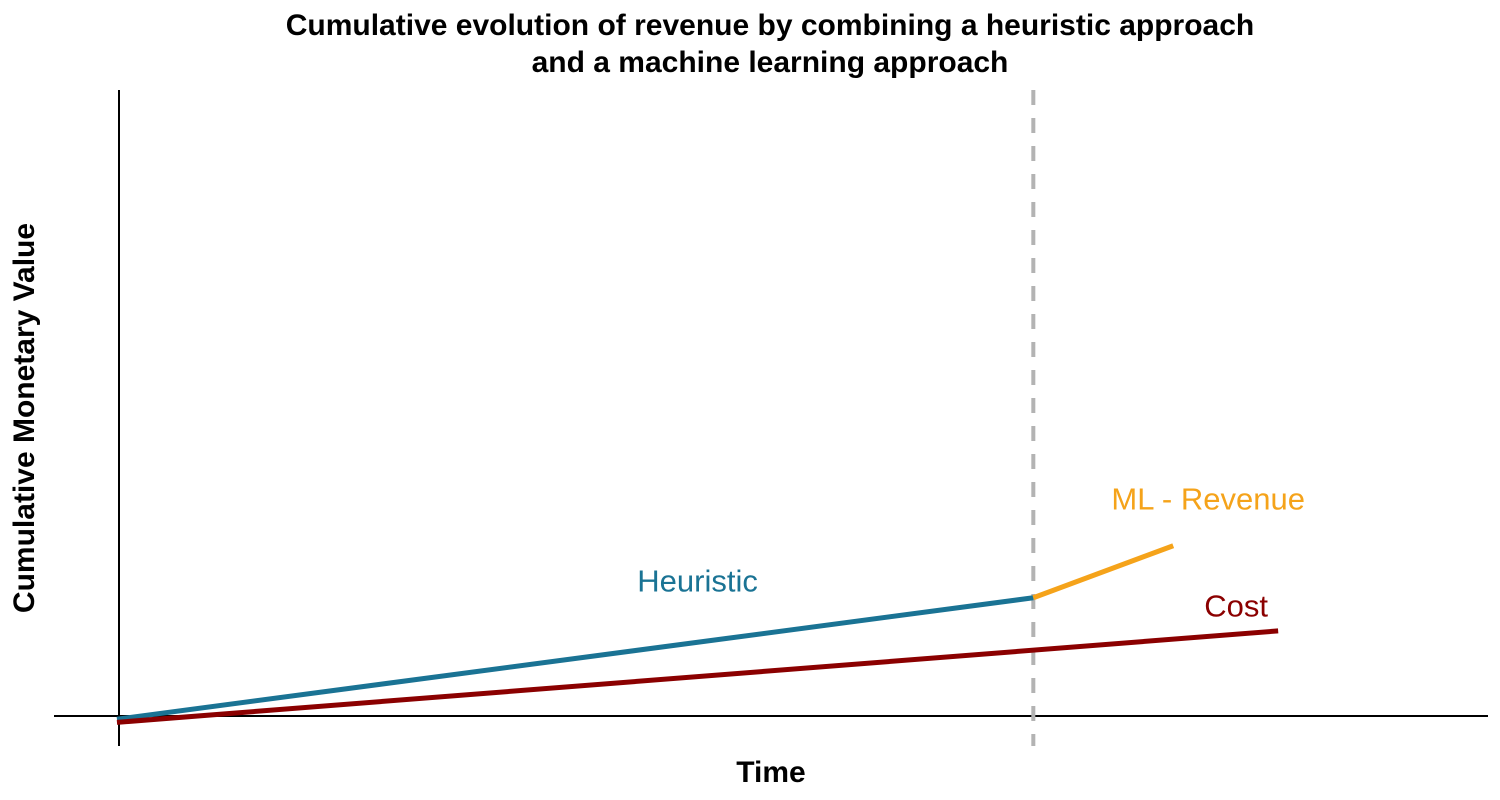  I want to click on y-axis-title: Cumulative Monetary Value, so click(24, 418).